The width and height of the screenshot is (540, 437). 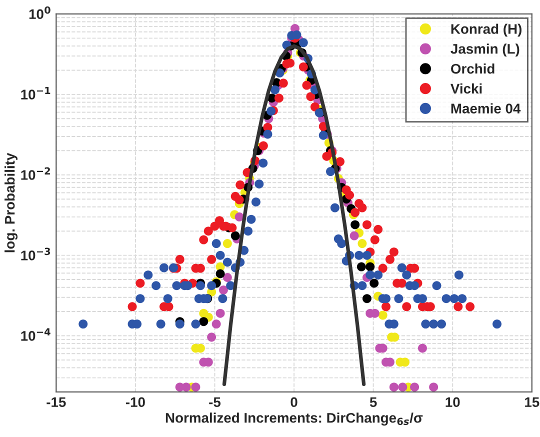 I want to click on x-tick-label: 0, so click(x=294, y=402).